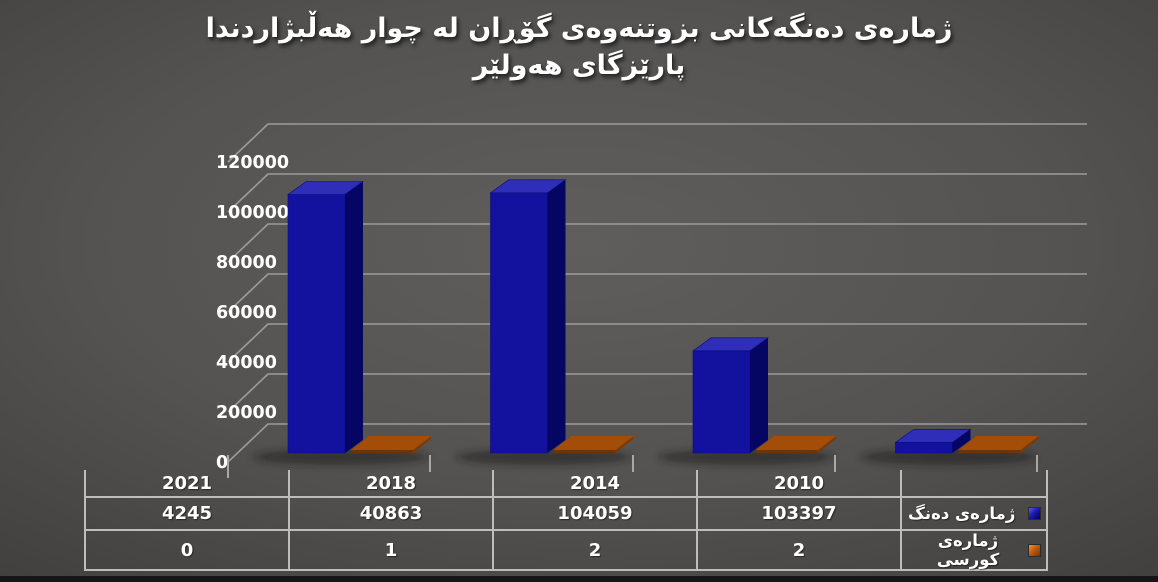 This screenshot has height=582, width=1158. Describe the element at coordinates (187, 484) in the screenshot. I see `category-cell: 2021` at that location.